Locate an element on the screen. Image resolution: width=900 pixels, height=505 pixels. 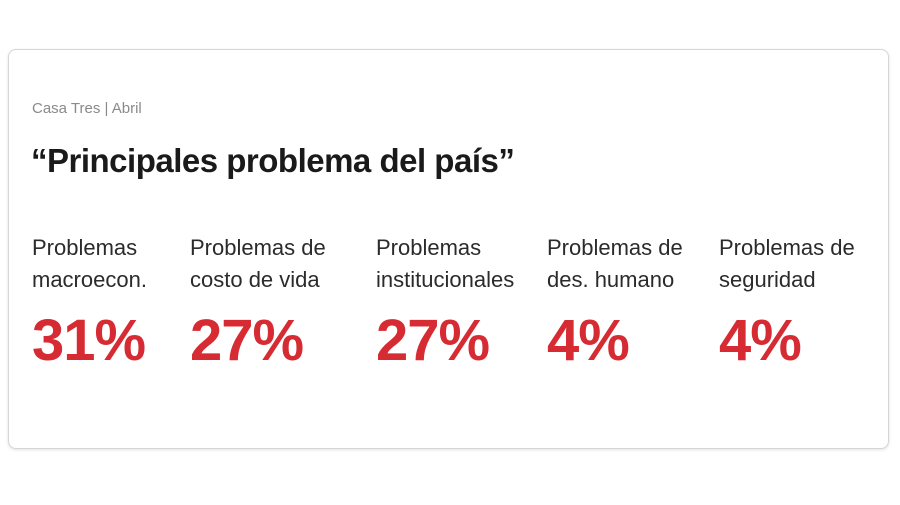
stat-label-line: institucionales is located at coordinates (445, 279).